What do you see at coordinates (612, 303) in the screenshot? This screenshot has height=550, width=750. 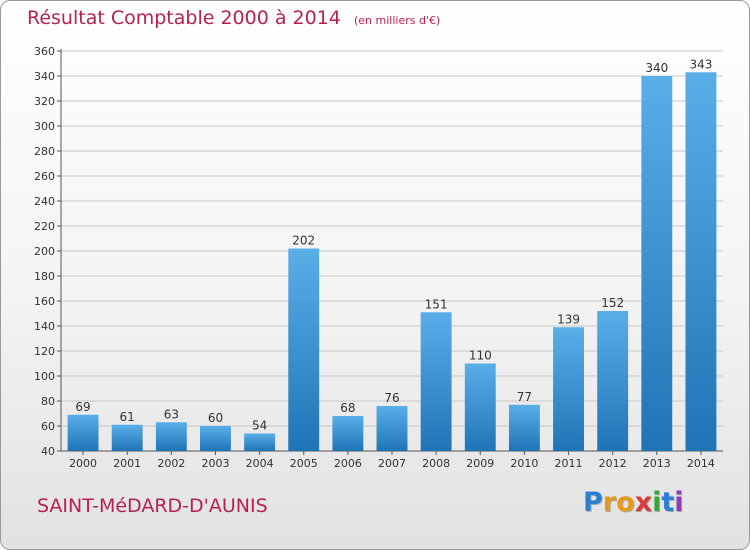 I see `data-label: 152` at bounding box center [612, 303].